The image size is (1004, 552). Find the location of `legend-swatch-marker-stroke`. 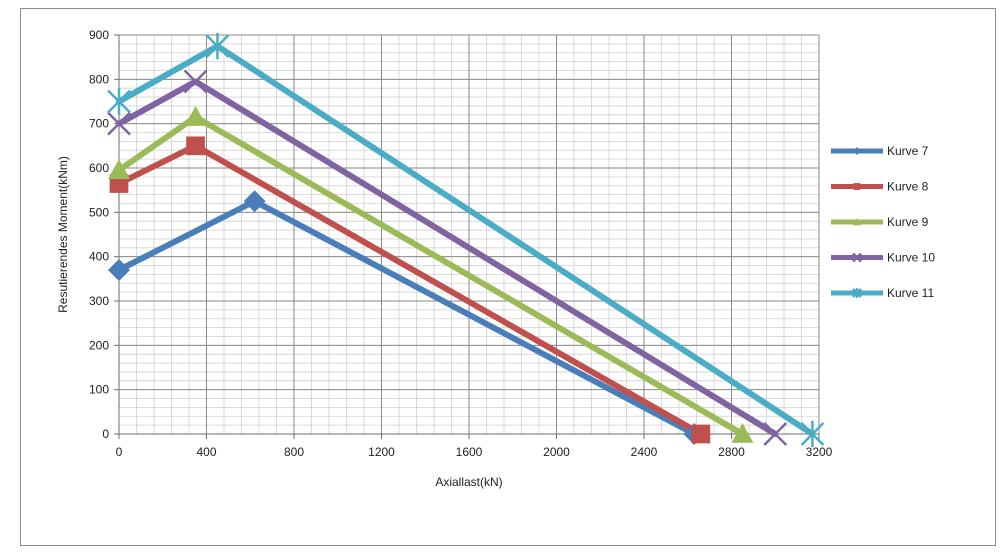

legend-swatch-marker-stroke is located at coordinates (857, 257).